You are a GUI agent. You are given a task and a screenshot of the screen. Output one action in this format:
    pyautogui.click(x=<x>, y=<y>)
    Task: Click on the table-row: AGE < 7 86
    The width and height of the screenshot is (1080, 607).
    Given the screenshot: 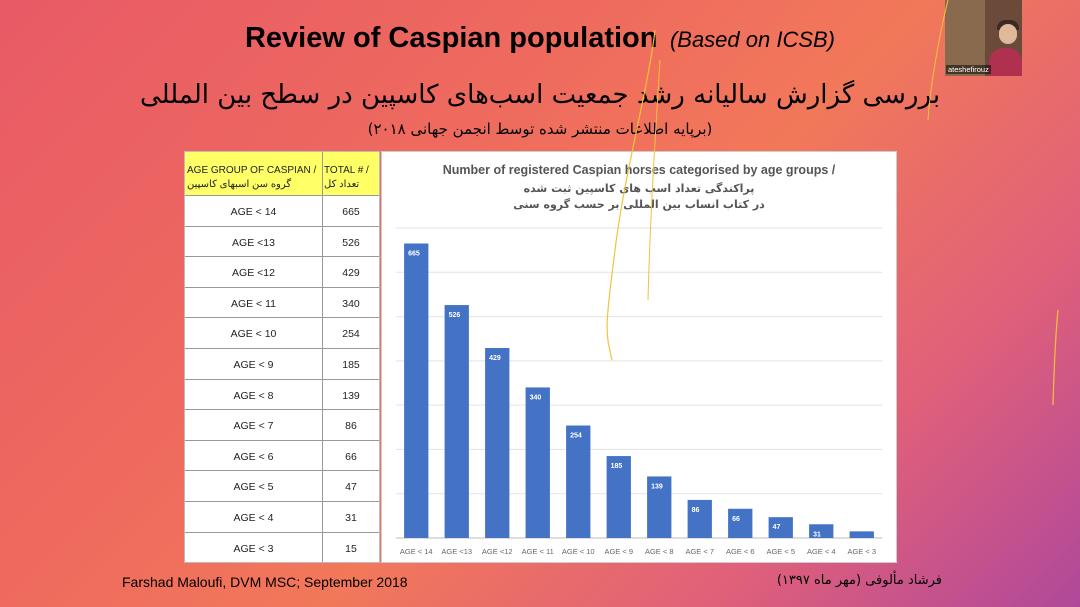 What is the action you would take?
    pyautogui.click(x=282, y=425)
    